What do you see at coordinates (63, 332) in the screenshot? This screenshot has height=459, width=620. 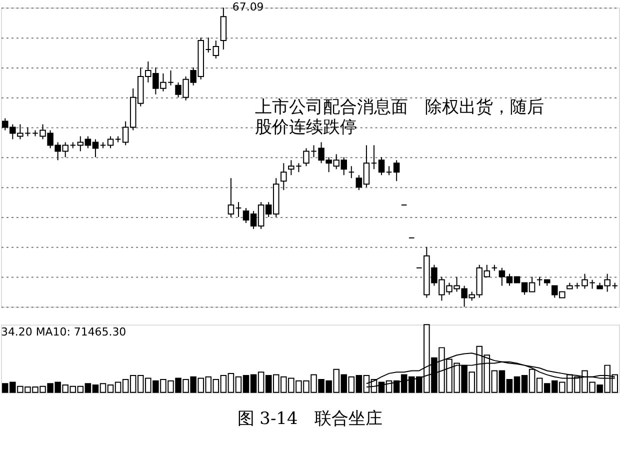 I see `annotation: 34.20 MA10: 71465.30` at bounding box center [63, 332].